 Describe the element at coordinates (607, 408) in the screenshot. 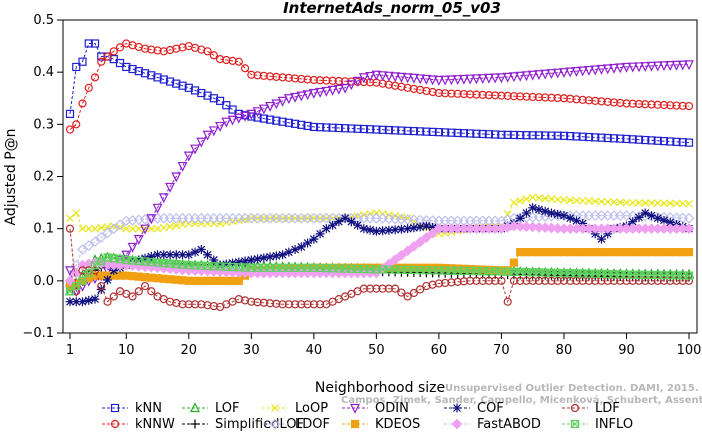

I see `legend-label-ldf: LDF` at that location.